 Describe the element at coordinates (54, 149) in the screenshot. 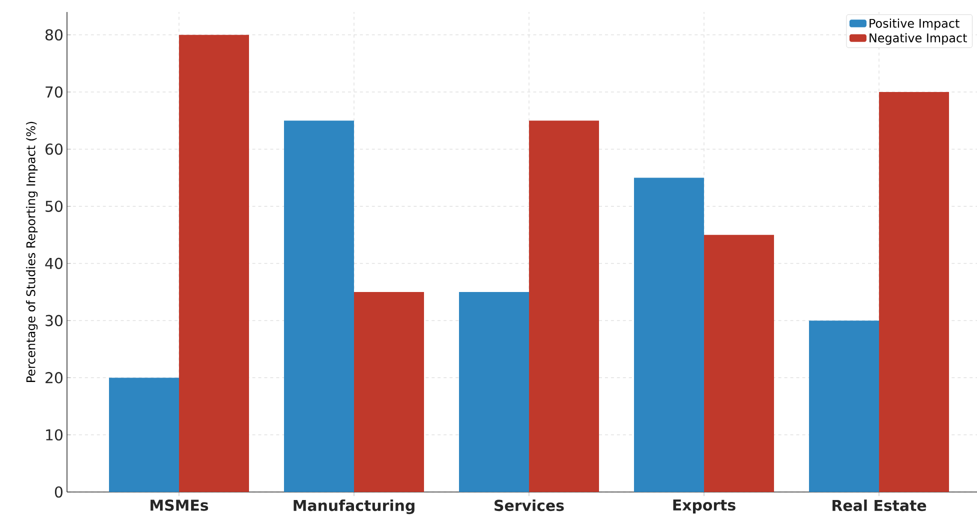

I see `y-tick-label: 60` at that location.